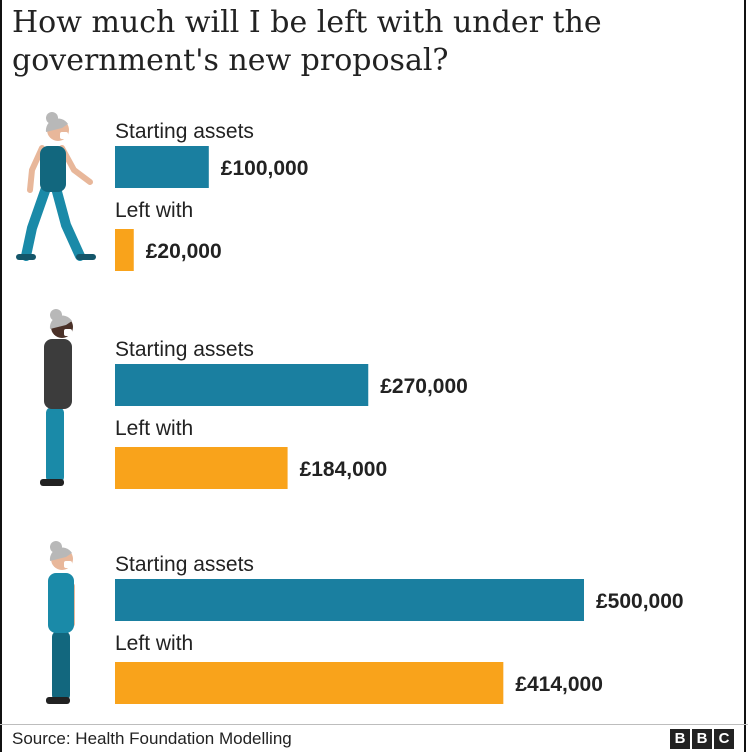 The height and width of the screenshot is (754, 748). Describe the element at coordinates (424, 386) in the screenshot. I see `data-label: £270,000` at that location.